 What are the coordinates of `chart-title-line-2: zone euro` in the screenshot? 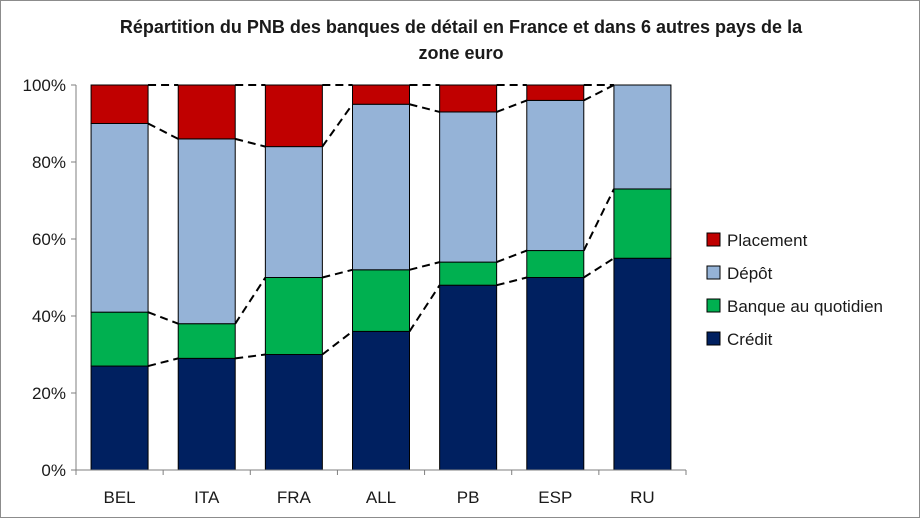 It's located at (460, 53).